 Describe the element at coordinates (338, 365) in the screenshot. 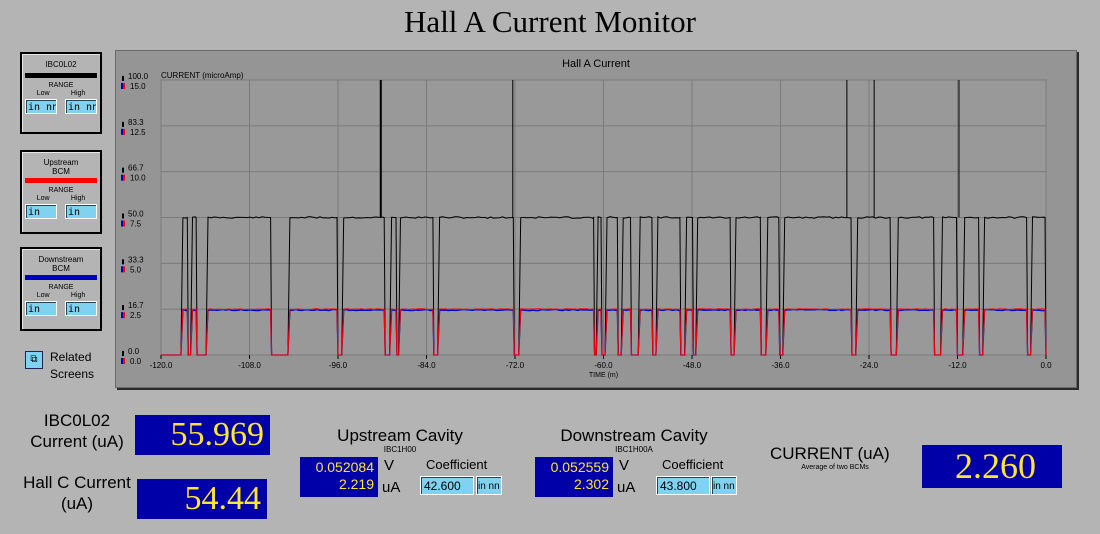

I see `x-tick-label: -96.0` at that location.